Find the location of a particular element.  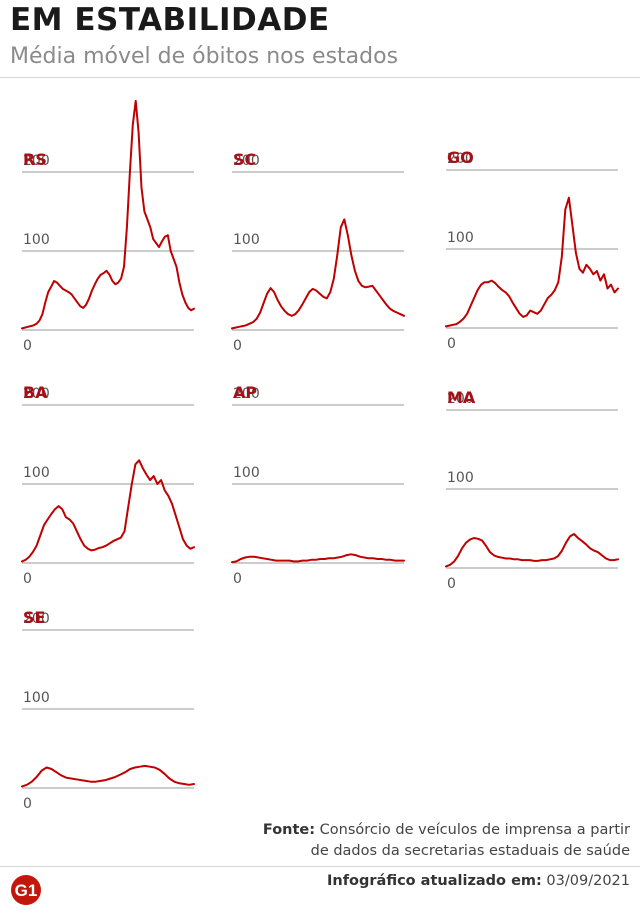

state-label: GO is located at coordinates (460, 157).